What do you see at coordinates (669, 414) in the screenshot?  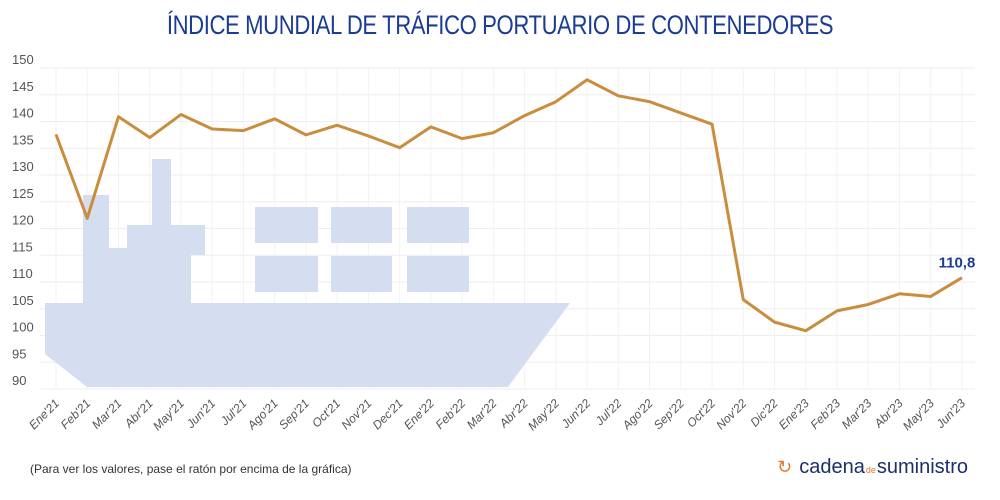 I see `x-tick-label: Sep'22` at bounding box center [669, 414].